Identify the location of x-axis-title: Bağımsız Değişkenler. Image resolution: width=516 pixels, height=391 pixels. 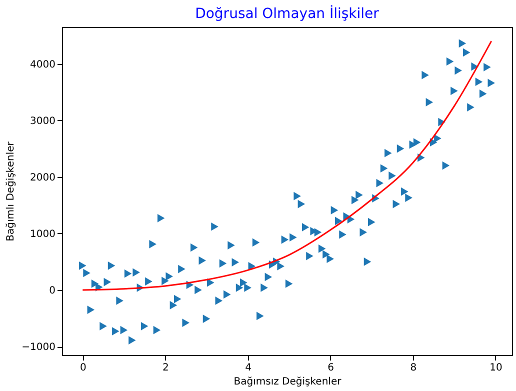
(288, 382).